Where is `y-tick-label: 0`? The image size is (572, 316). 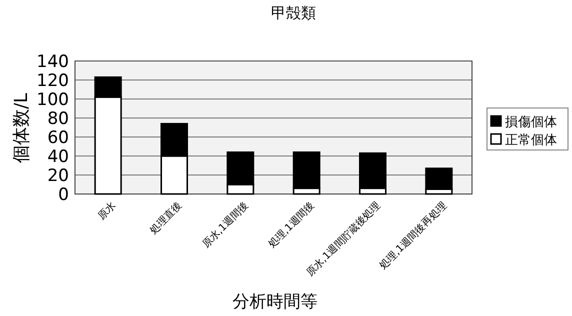
y-tick-label: 0 is located at coordinates (63, 195).